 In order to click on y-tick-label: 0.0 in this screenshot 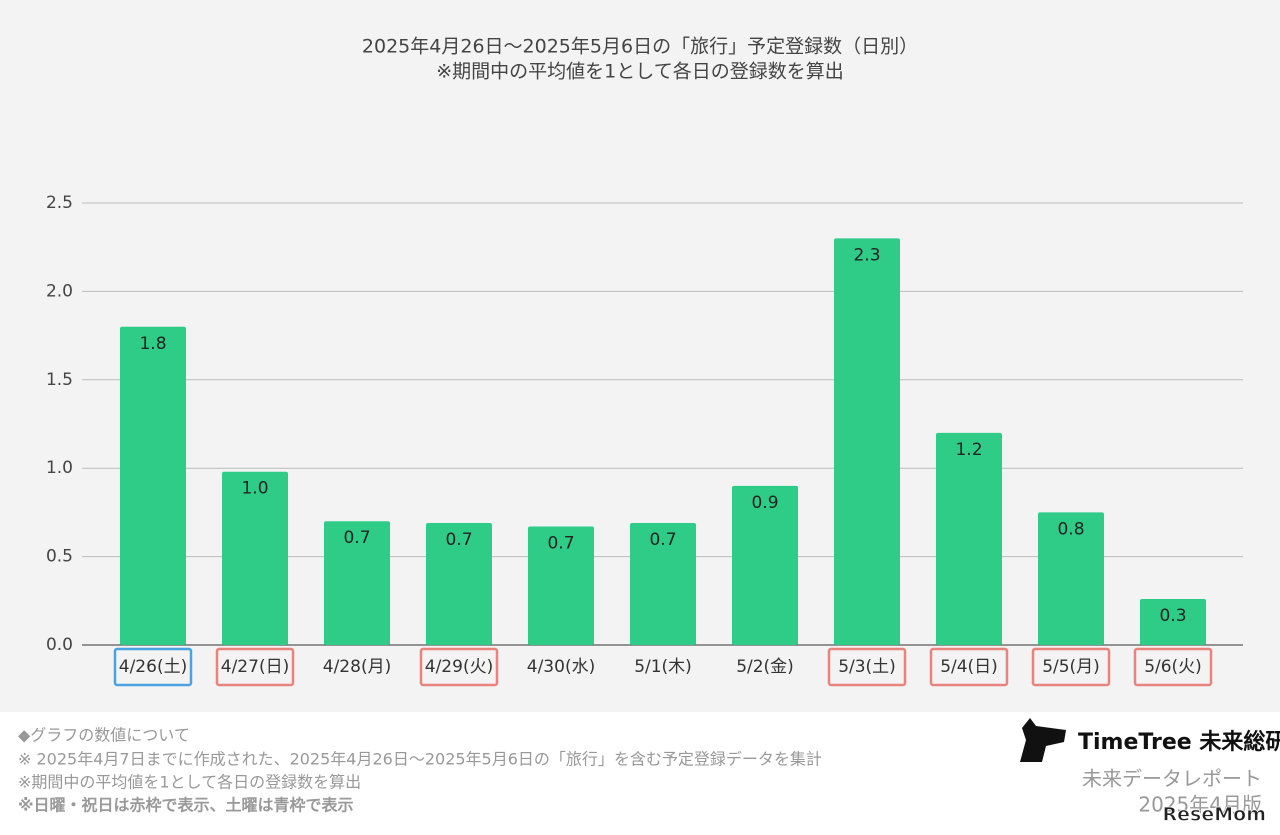, I will do `click(59, 645)`.